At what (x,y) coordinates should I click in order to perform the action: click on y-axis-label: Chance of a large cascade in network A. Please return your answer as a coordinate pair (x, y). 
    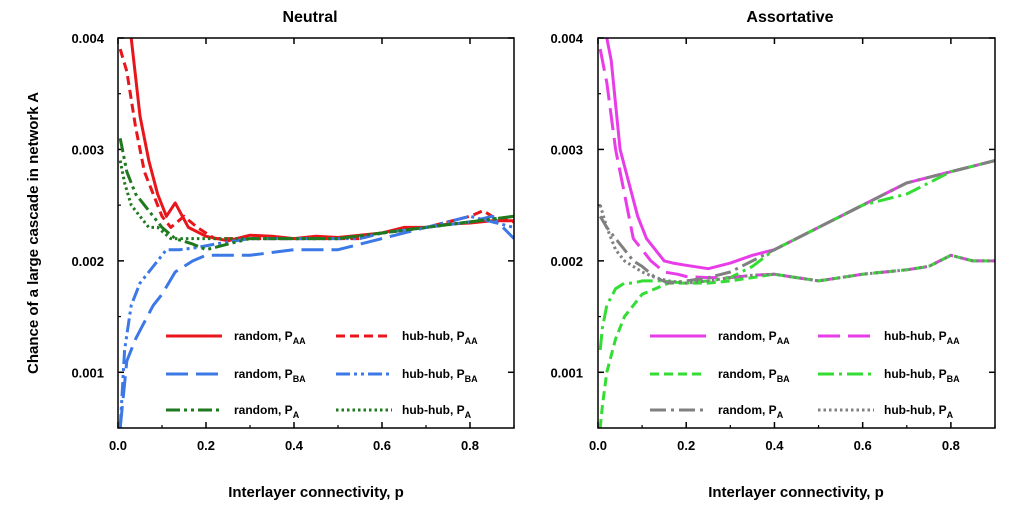
    Looking at the image, I should click on (33, 233).